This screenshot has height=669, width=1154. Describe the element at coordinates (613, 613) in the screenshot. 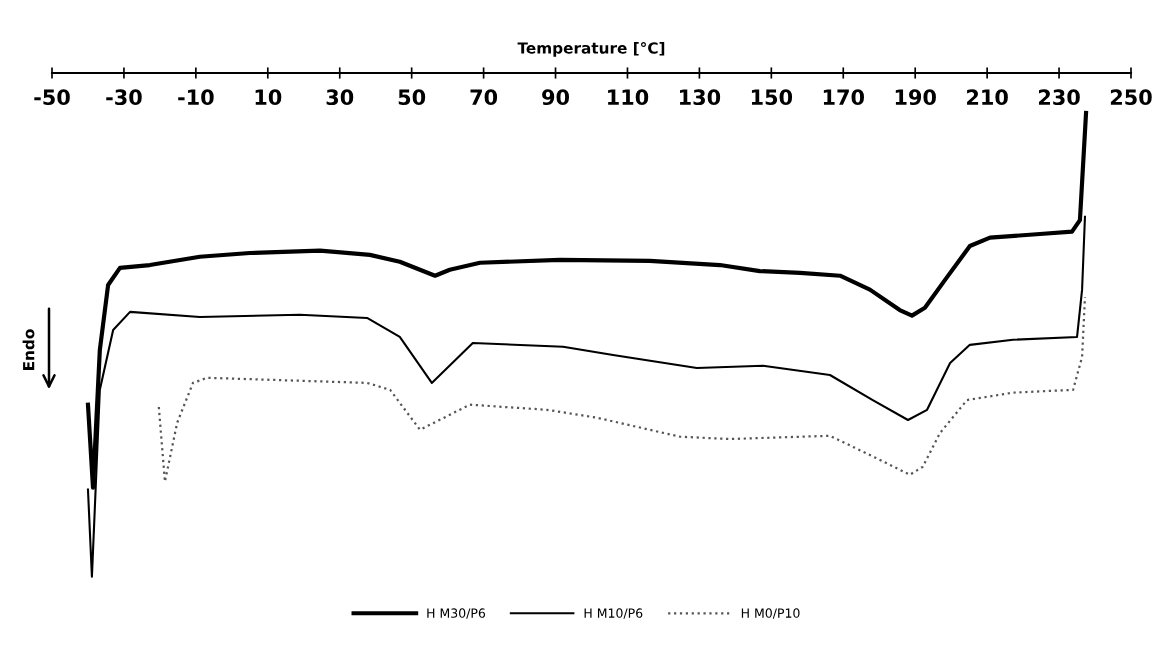

I see `legend-label: H M10/P6` at that location.